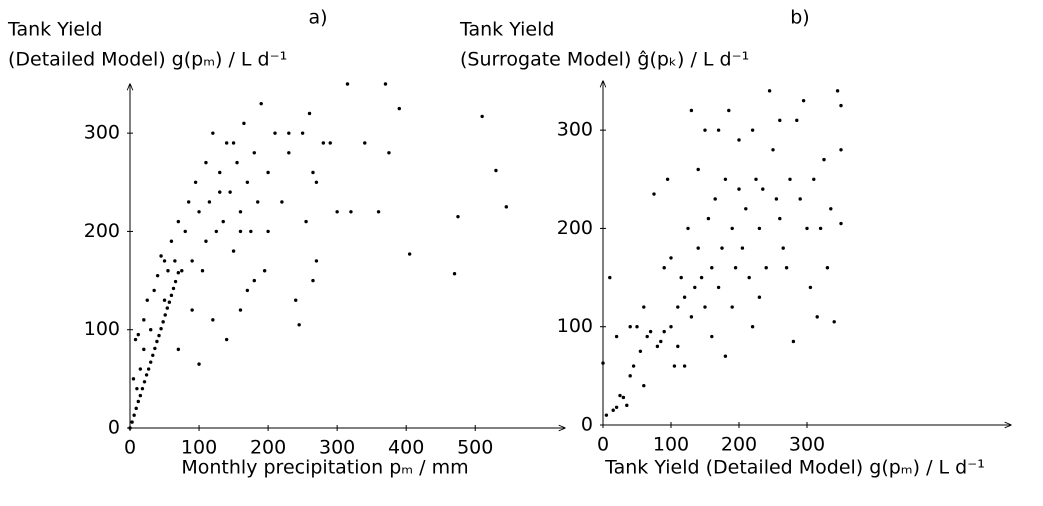 The height and width of the screenshot is (506, 1043). What do you see at coordinates (799, 18) in the screenshot?
I see `annotation: b)` at bounding box center [799, 18].